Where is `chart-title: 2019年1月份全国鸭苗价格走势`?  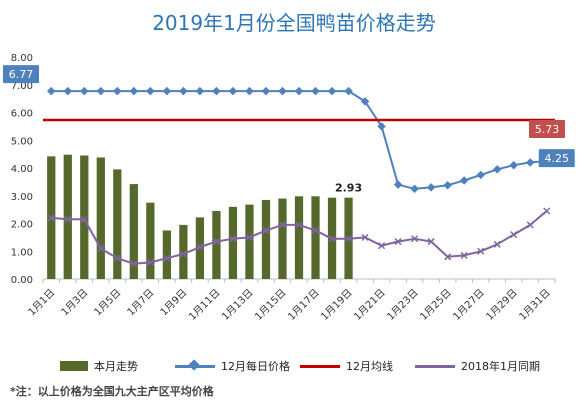 chart-title: 2019年1月份全国鸭苗价格走势 is located at coordinates (294, 23).